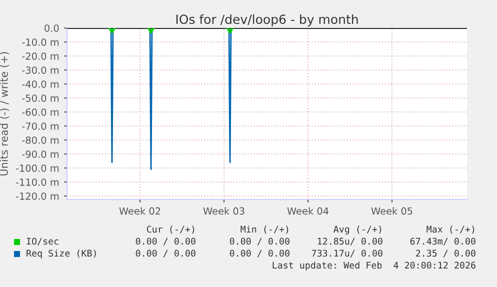 The height and width of the screenshot is (287, 497). Describe the element at coordinates (5, 114) in the screenshot. I see `y-axis-title: Units read (-) / write (+)` at that location.